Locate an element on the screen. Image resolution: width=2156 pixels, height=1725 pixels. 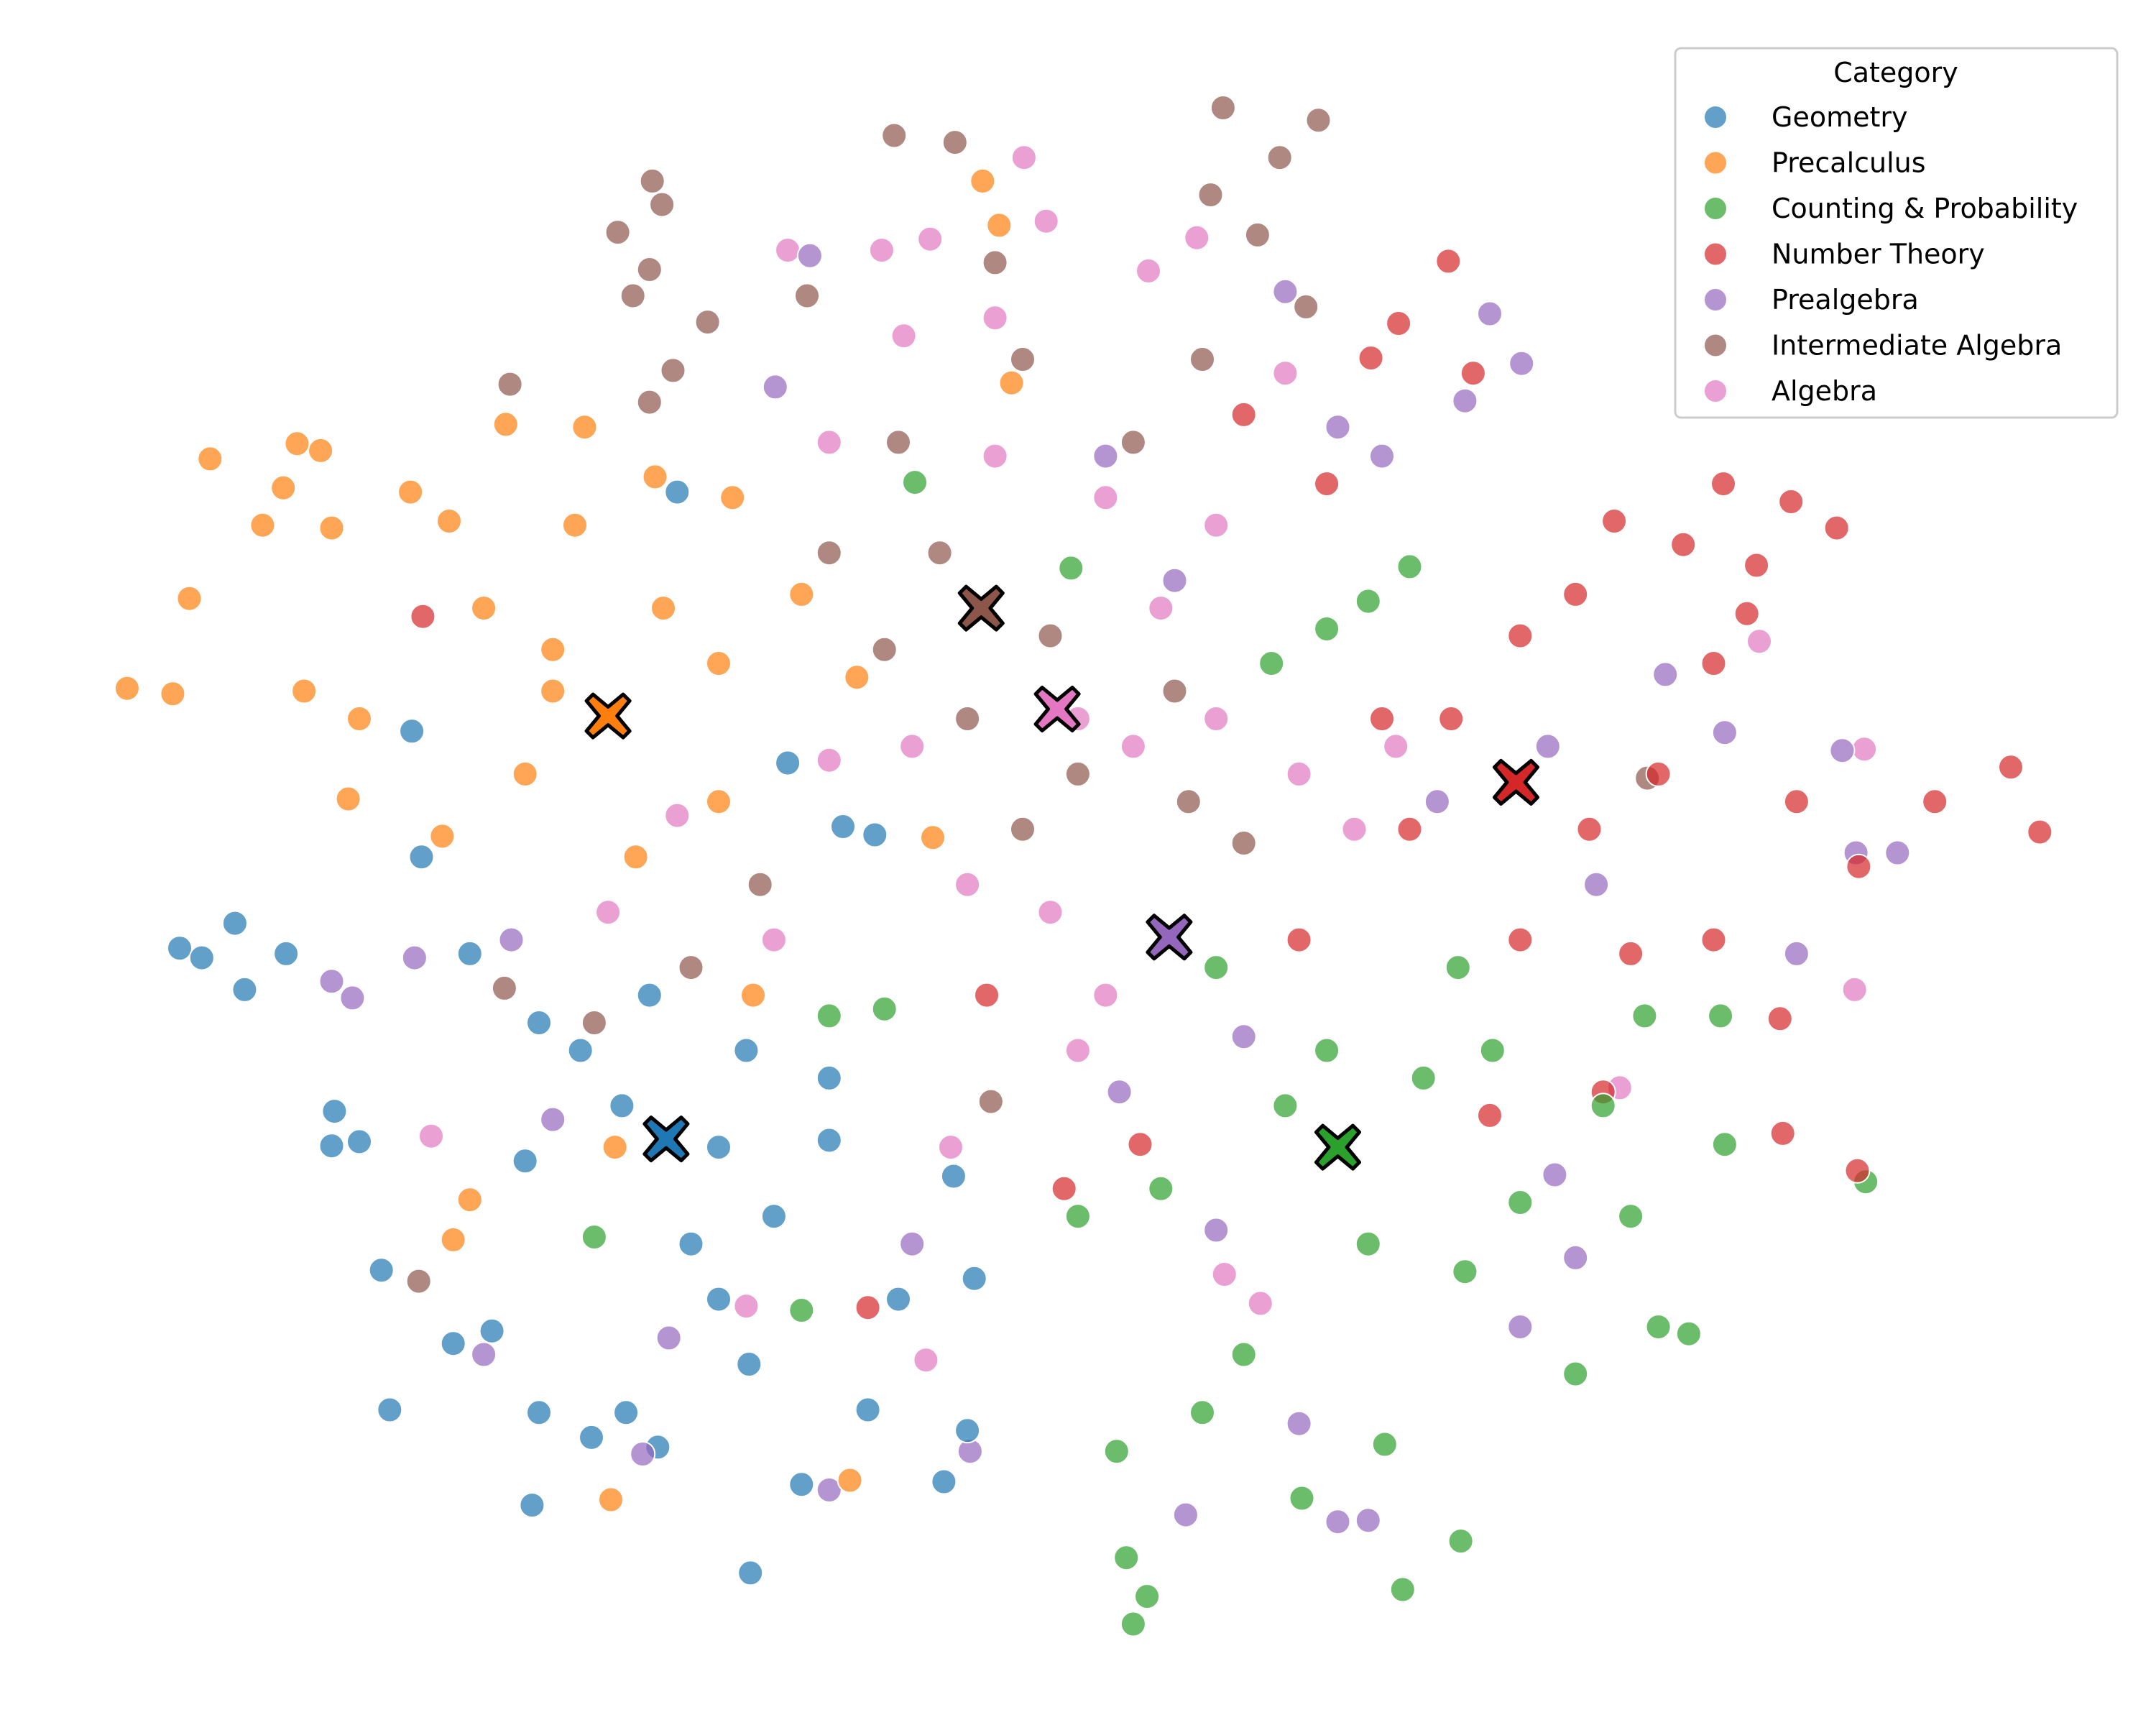
legend-item-number-theory: Number Theory is located at coordinates (1844, 254).